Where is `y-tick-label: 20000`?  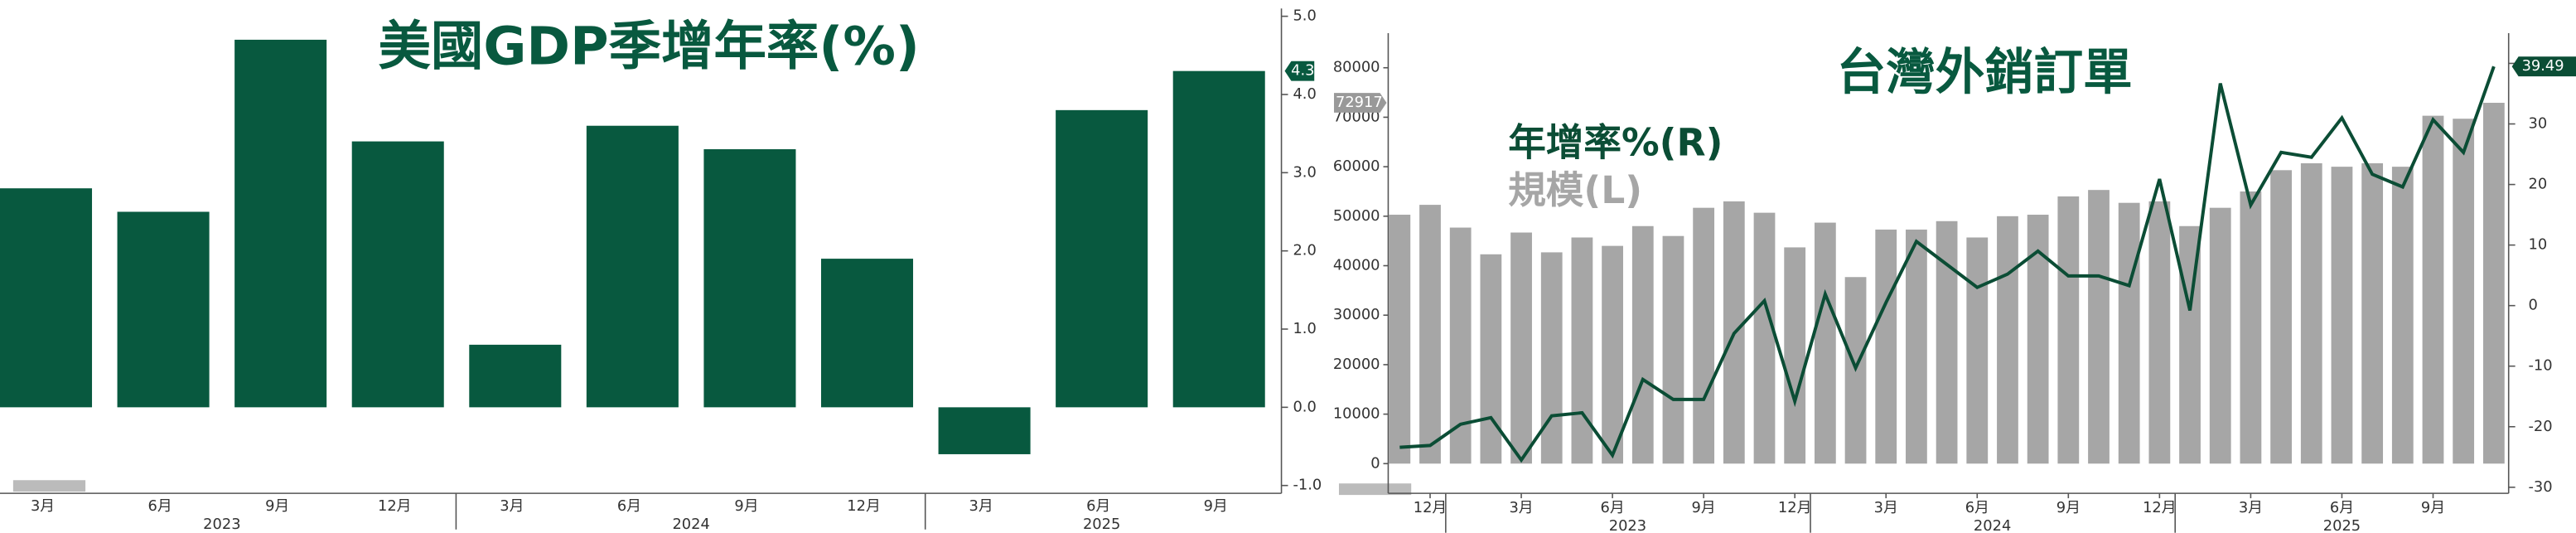 y-tick-label: 20000 is located at coordinates (1356, 364).